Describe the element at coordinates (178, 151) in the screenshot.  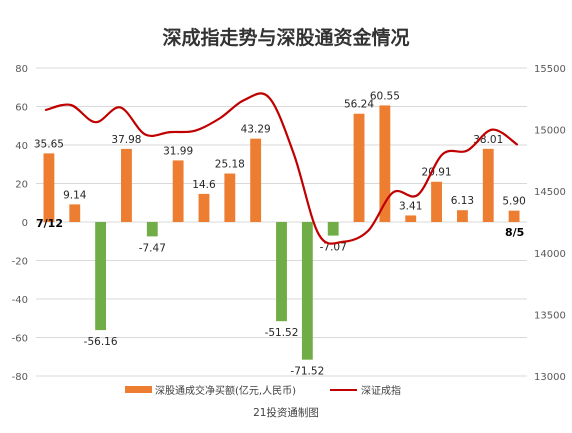
I see `bar-data-label: 31.99` at that location.